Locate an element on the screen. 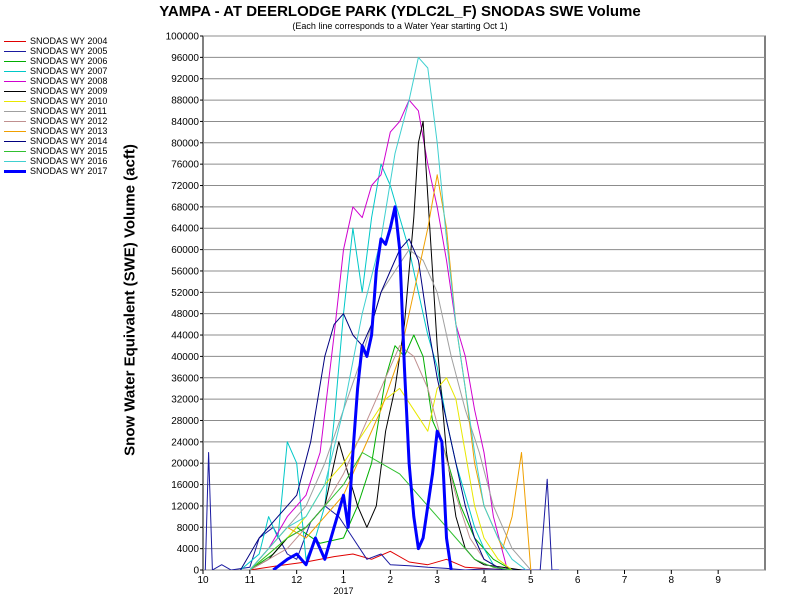 The height and width of the screenshot is (600, 800). legend-label: SNODAS WY 2013 is located at coordinates (69, 131).